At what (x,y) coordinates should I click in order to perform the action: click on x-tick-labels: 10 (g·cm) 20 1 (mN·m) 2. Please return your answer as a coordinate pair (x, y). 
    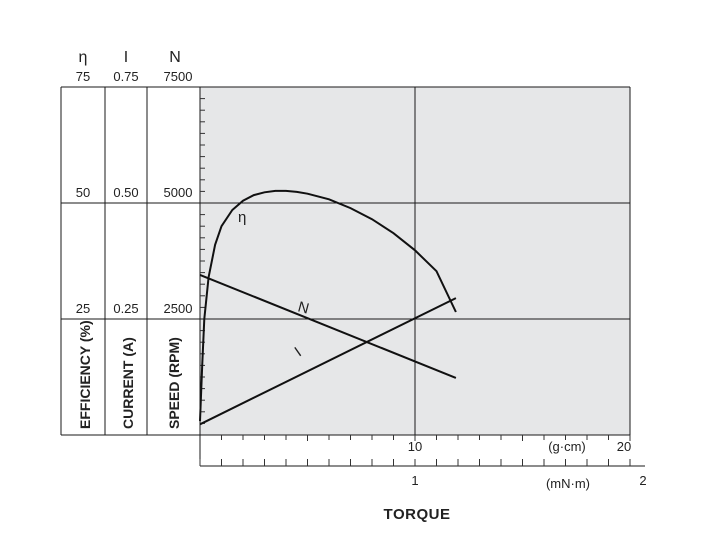
    Looking at the image, I should click on (527, 465).